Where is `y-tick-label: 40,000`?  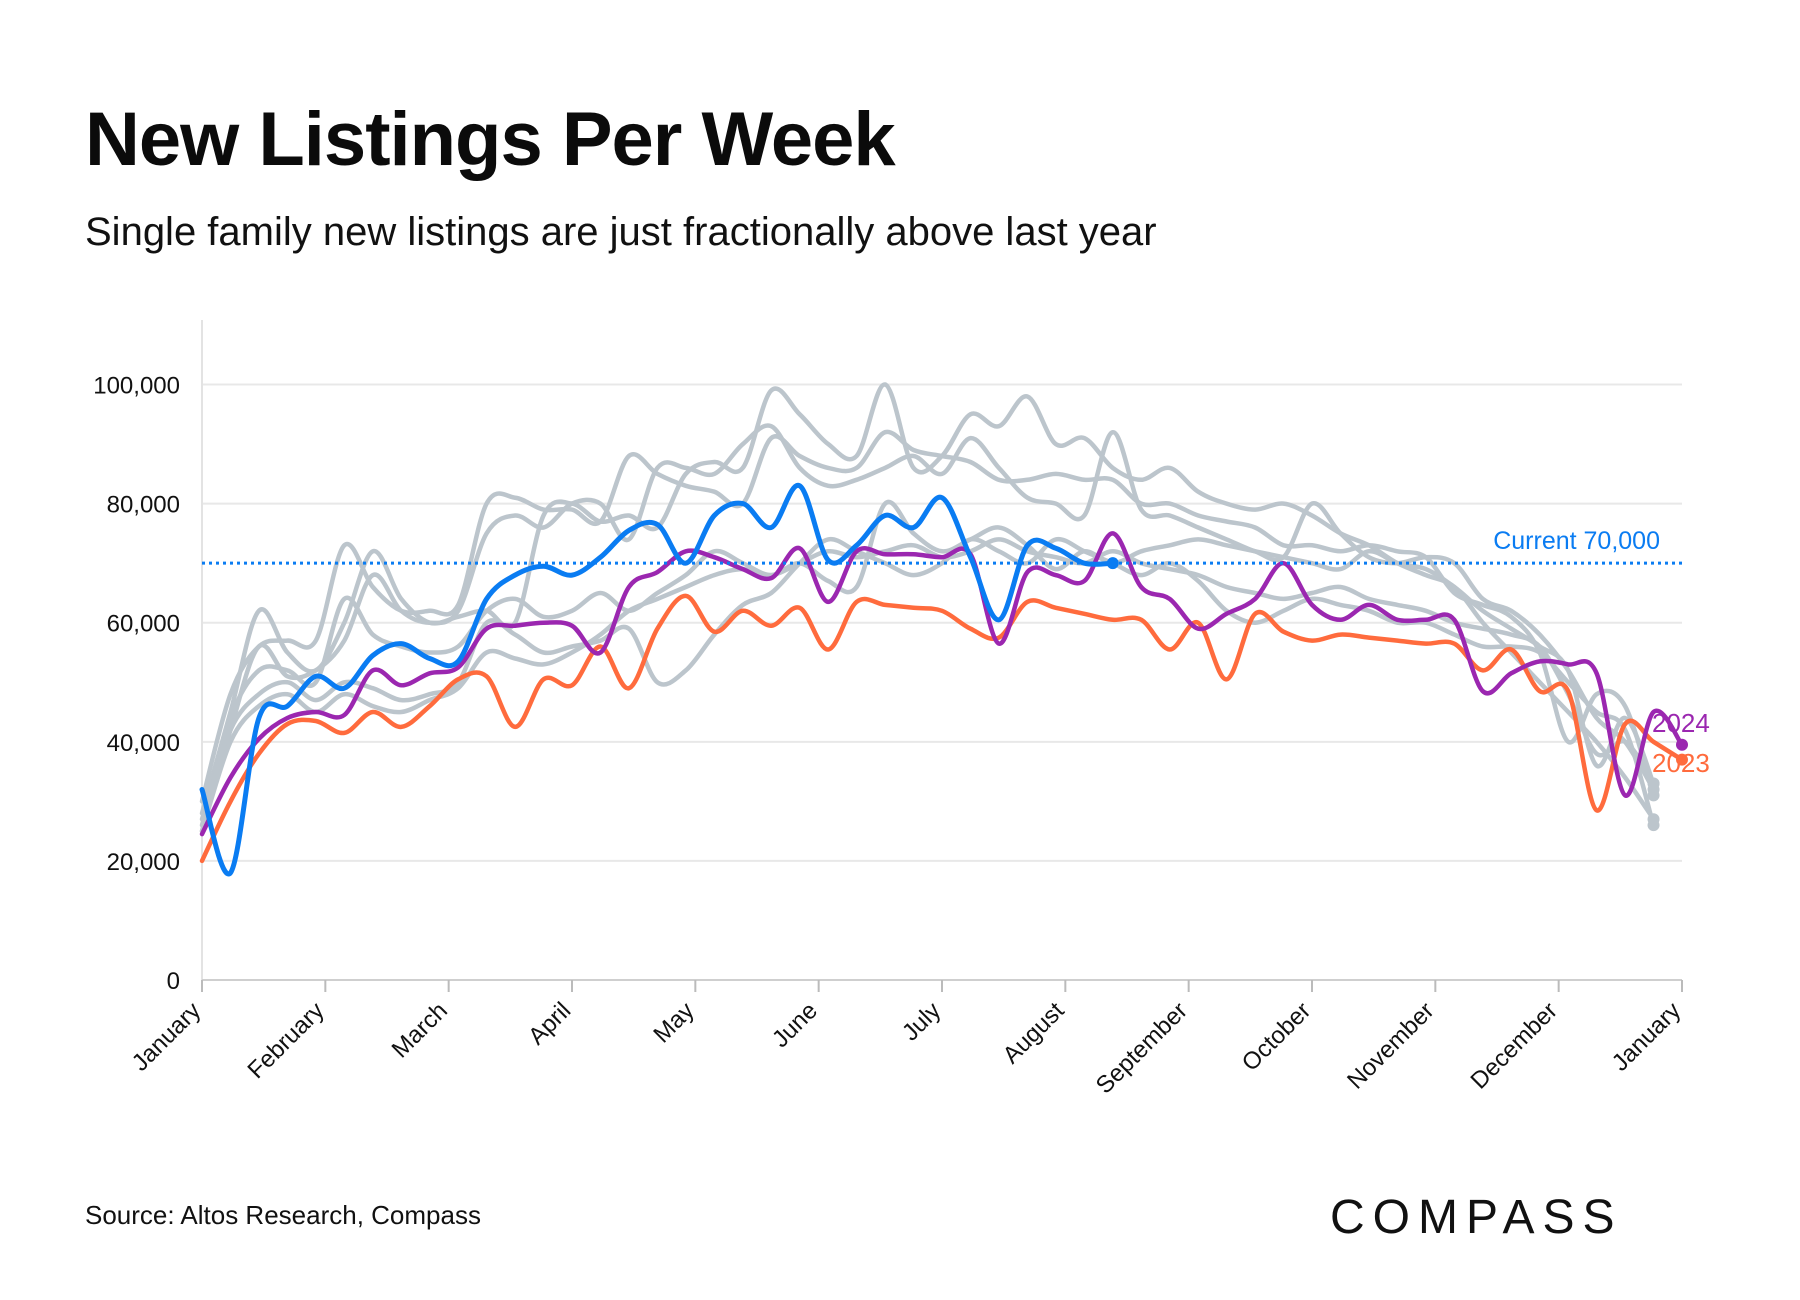 y-tick-label: 40,000 is located at coordinates (143, 743).